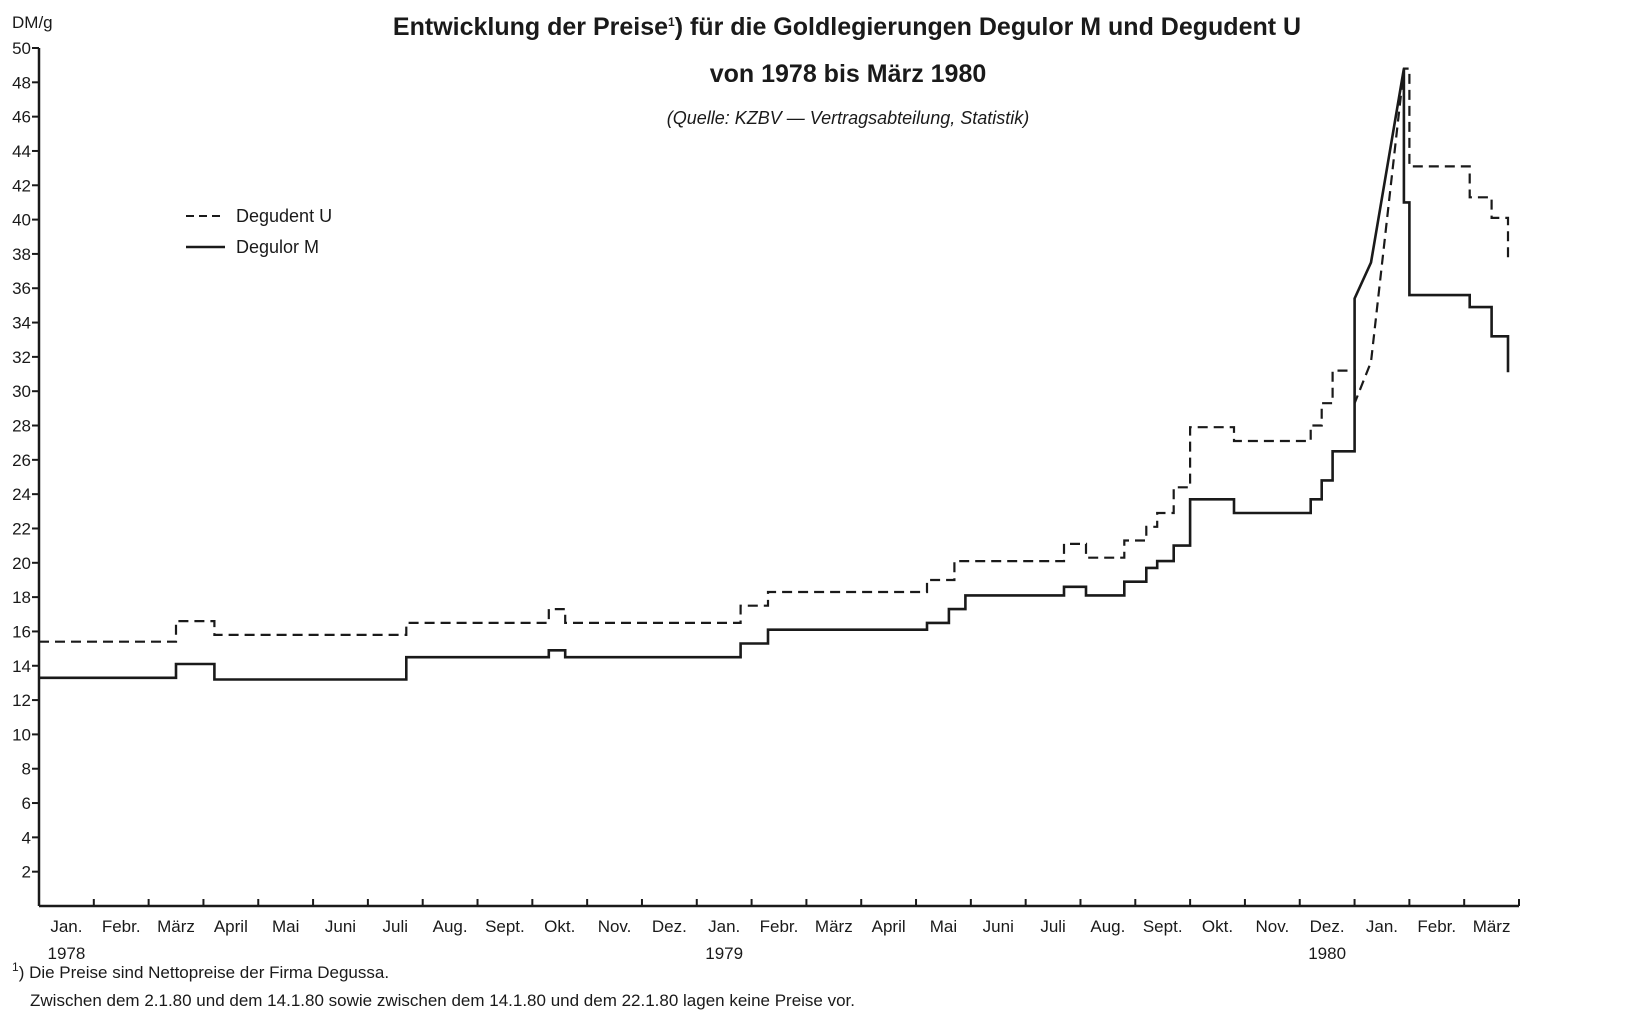 This screenshot has width=1641, height=1028. I want to click on y-tick-label-18: 18, so click(21, 597).